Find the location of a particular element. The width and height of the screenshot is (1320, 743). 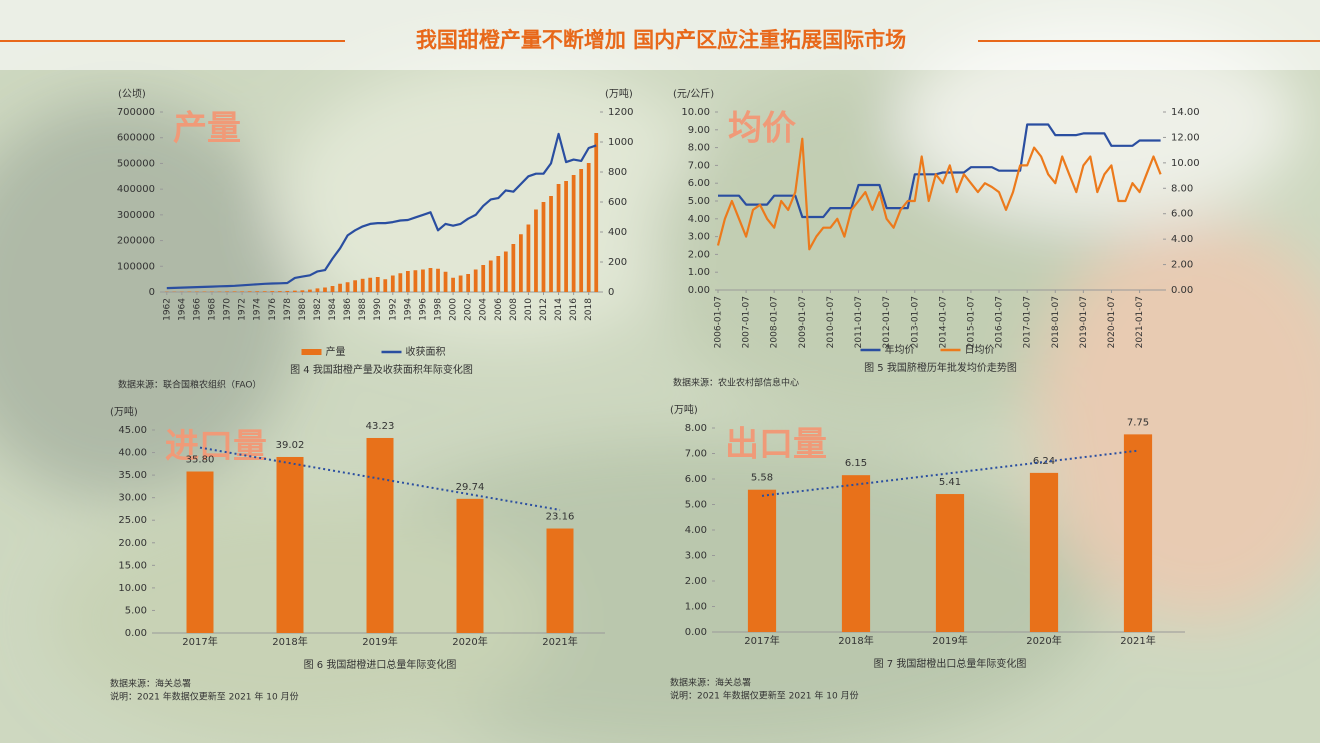

x-tick-label: 1984 is located at coordinates (333, 309).